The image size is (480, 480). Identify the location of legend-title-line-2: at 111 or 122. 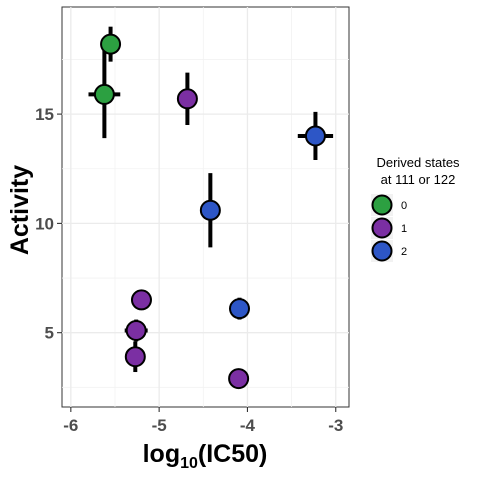
(418, 179).